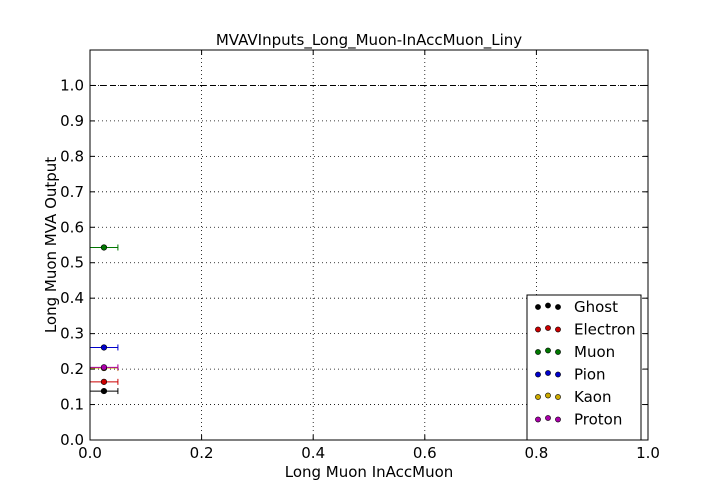  What do you see at coordinates (90, 453) in the screenshot?
I see `x-tick-label: 0.0` at bounding box center [90, 453].